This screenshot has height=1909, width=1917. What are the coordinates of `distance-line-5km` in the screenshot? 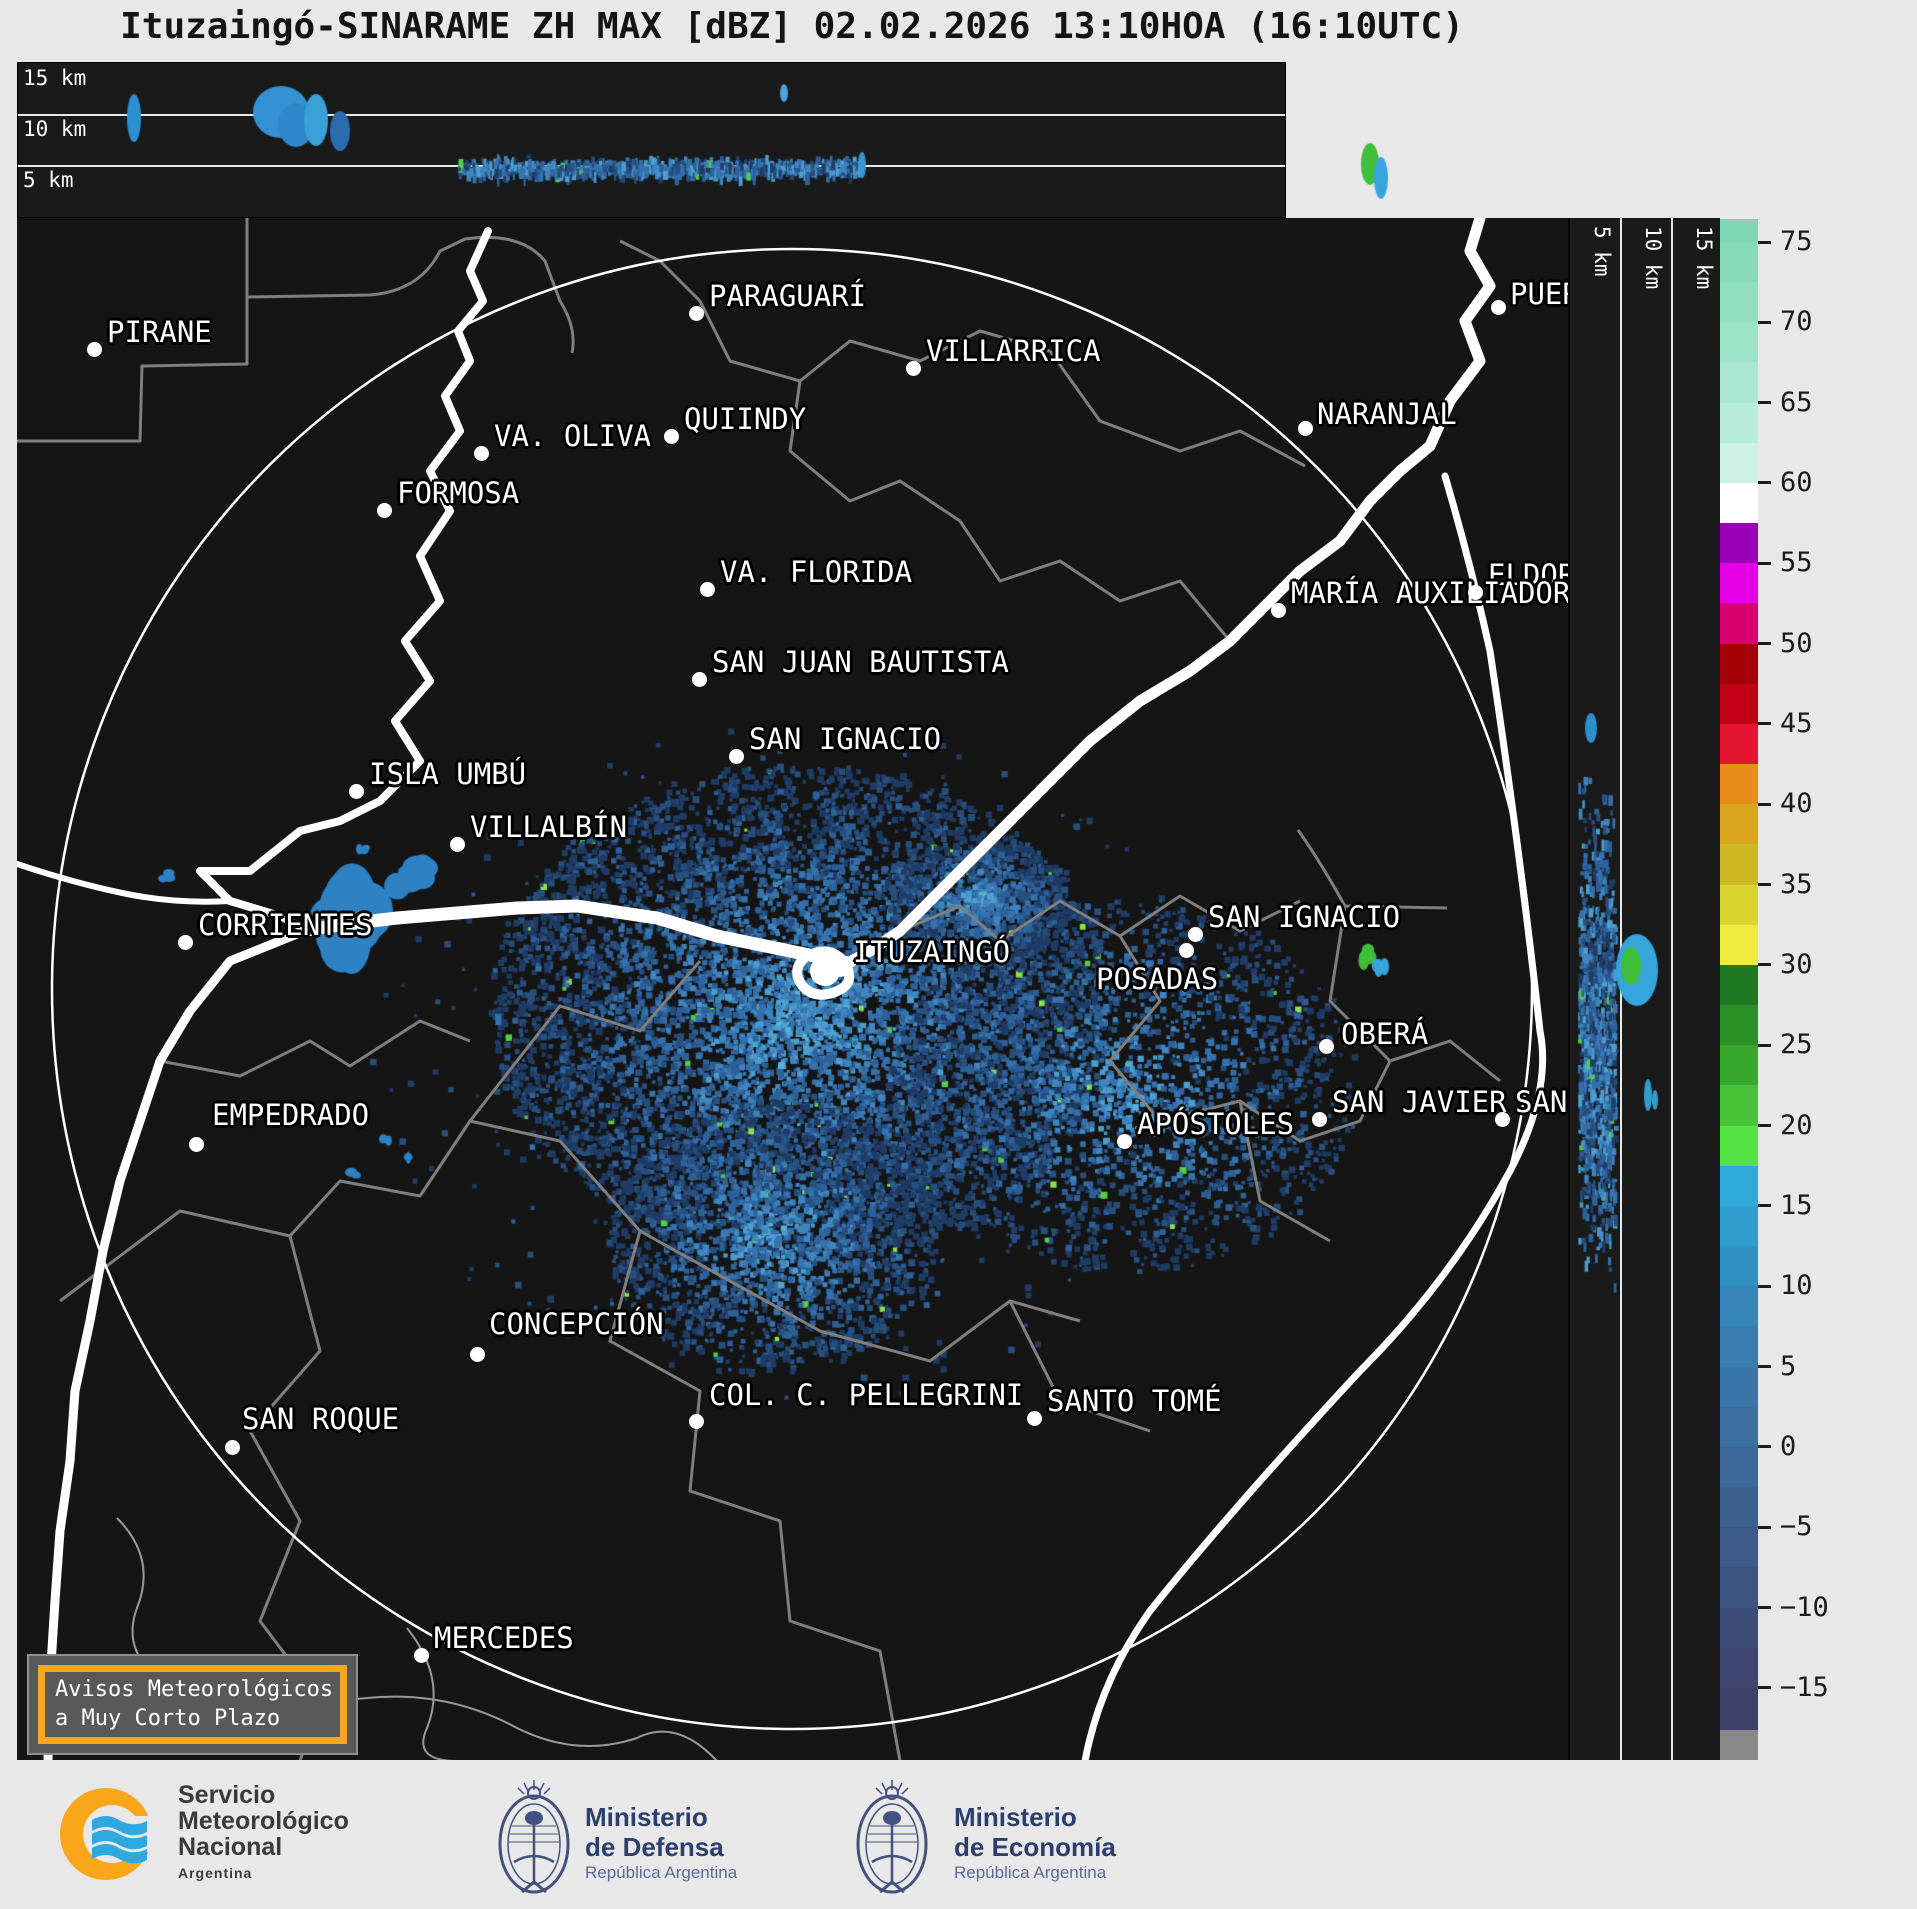 It's located at (1621, 989).